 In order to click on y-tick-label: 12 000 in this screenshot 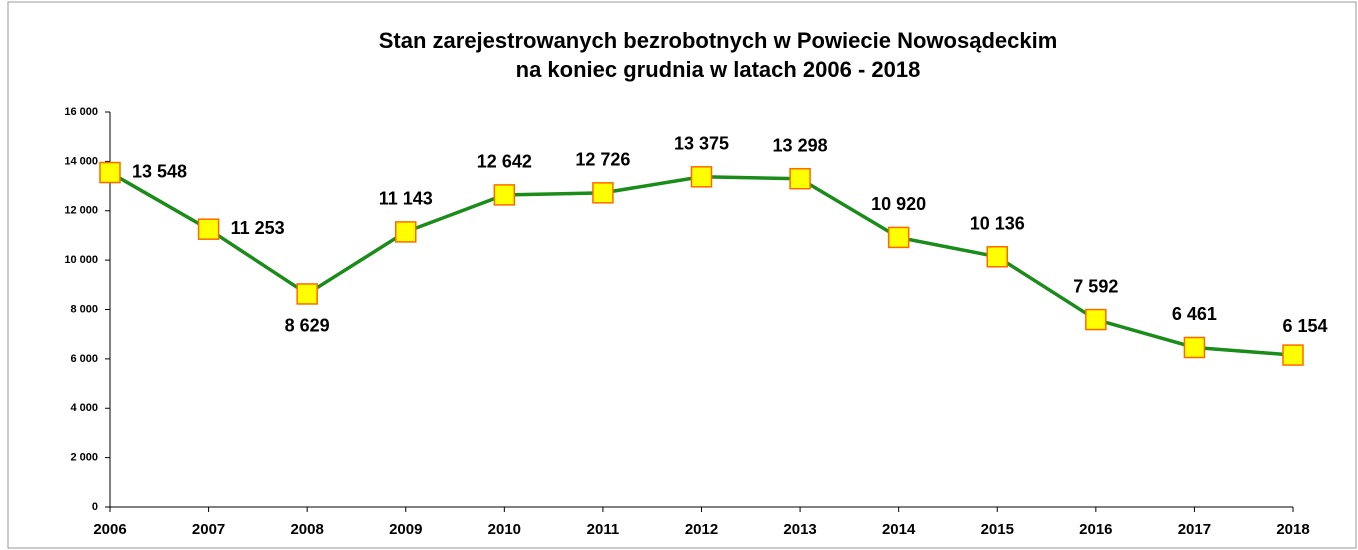, I will do `click(81, 211)`.